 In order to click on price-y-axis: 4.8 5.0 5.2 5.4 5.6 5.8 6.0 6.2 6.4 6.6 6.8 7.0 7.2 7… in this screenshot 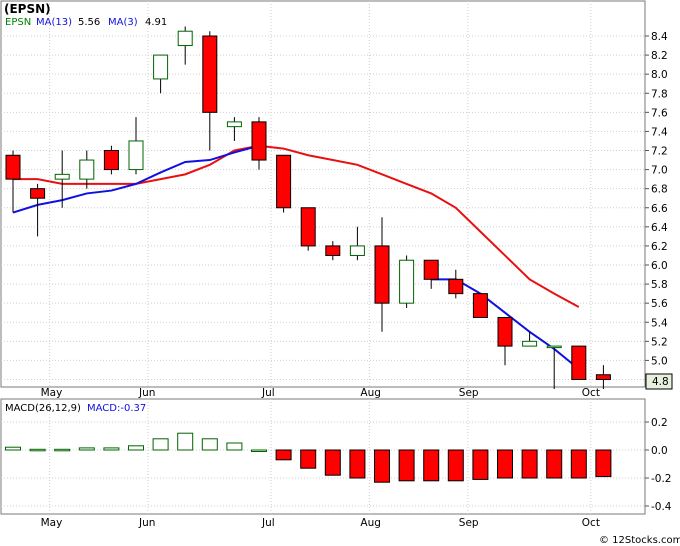, I will do `click(656, 209)`.